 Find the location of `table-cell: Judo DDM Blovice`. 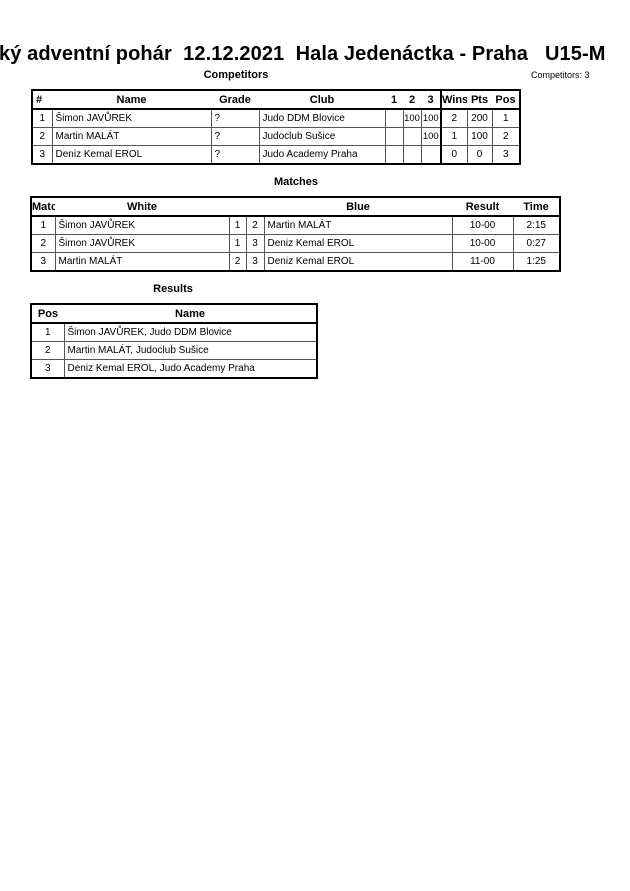

table-cell: Judo DDM Blovice is located at coordinates (322, 118).